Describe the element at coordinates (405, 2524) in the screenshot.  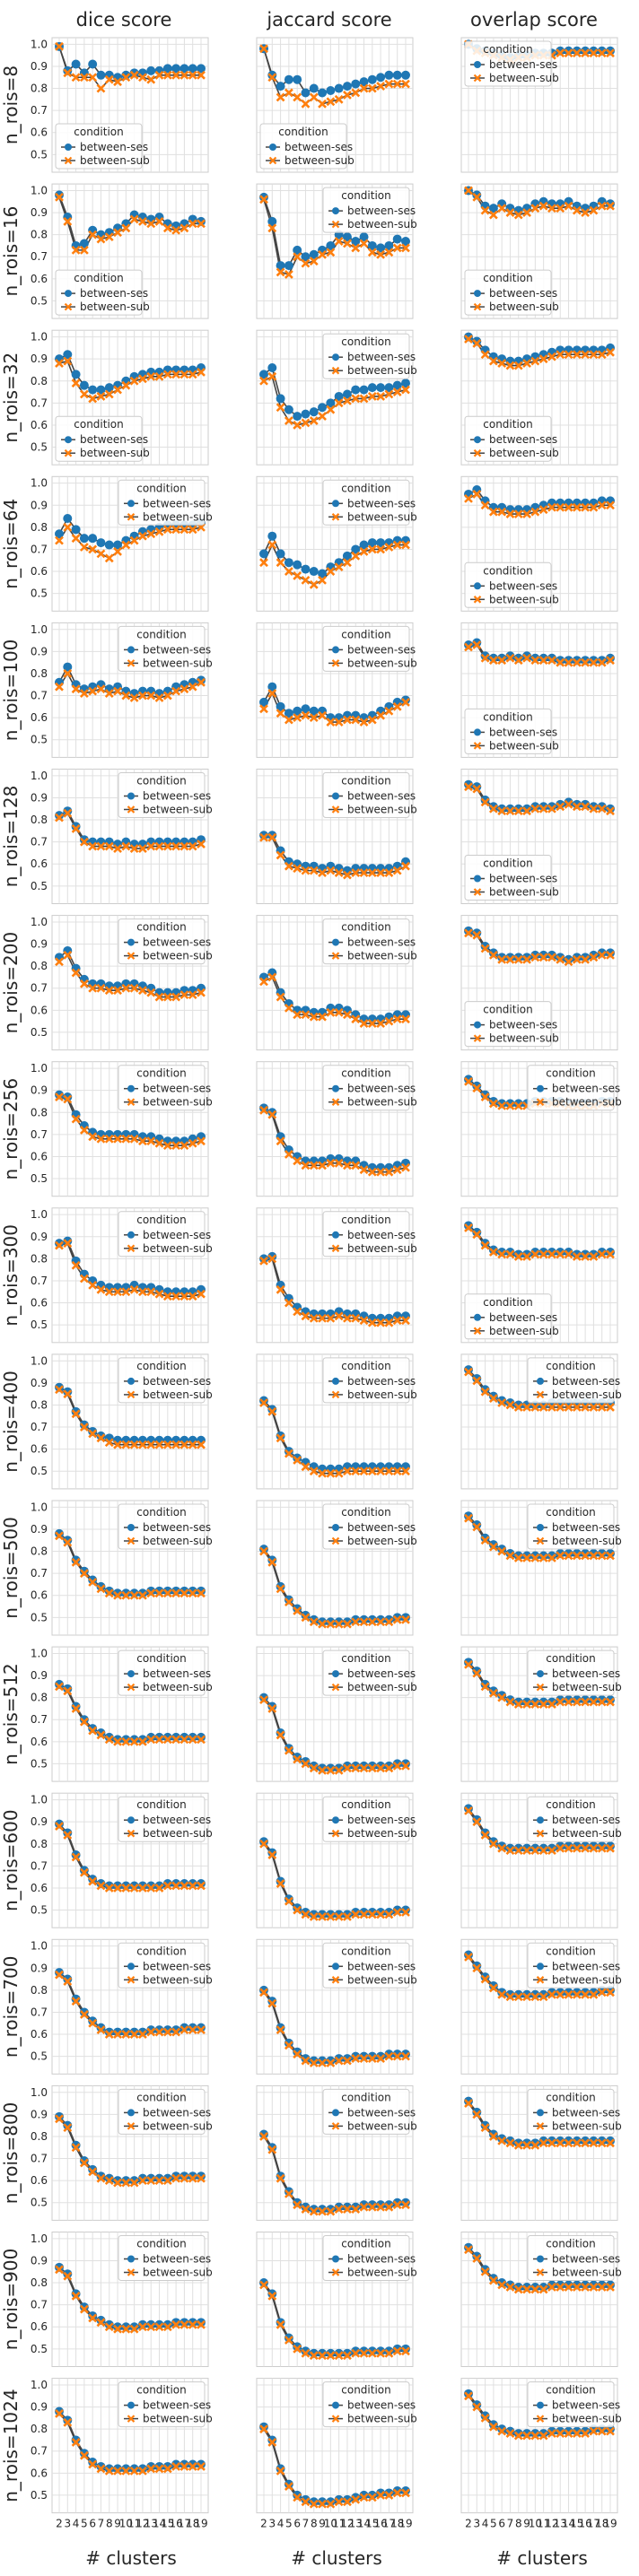
I see `x-tick-label: 19` at that location.